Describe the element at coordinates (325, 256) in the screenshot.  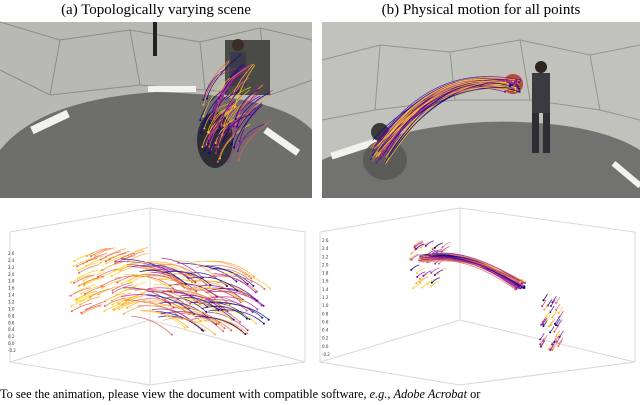
I see `tick-label: 2.2` at that location.